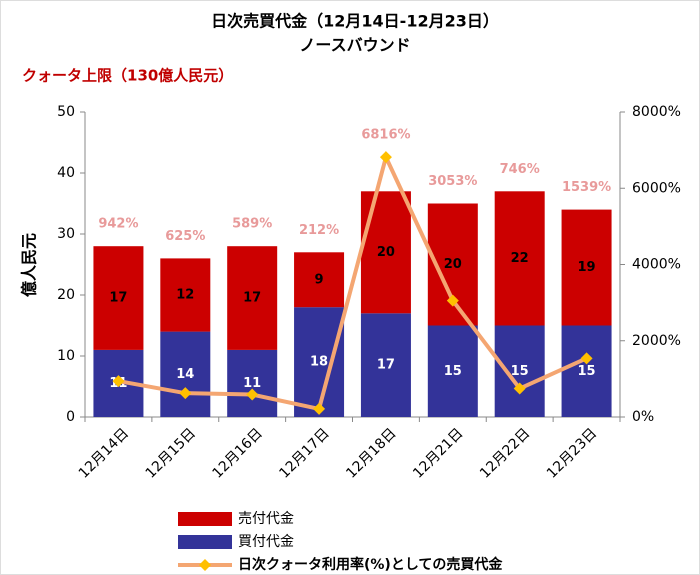 This screenshot has height=575, width=700. I want to click on line-label: 589%, so click(252, 224).